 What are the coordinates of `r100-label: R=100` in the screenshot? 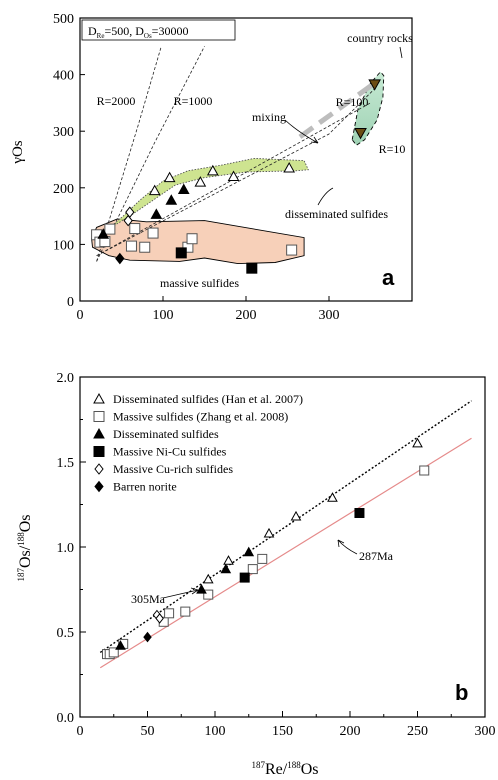 It's located at (352, 102).